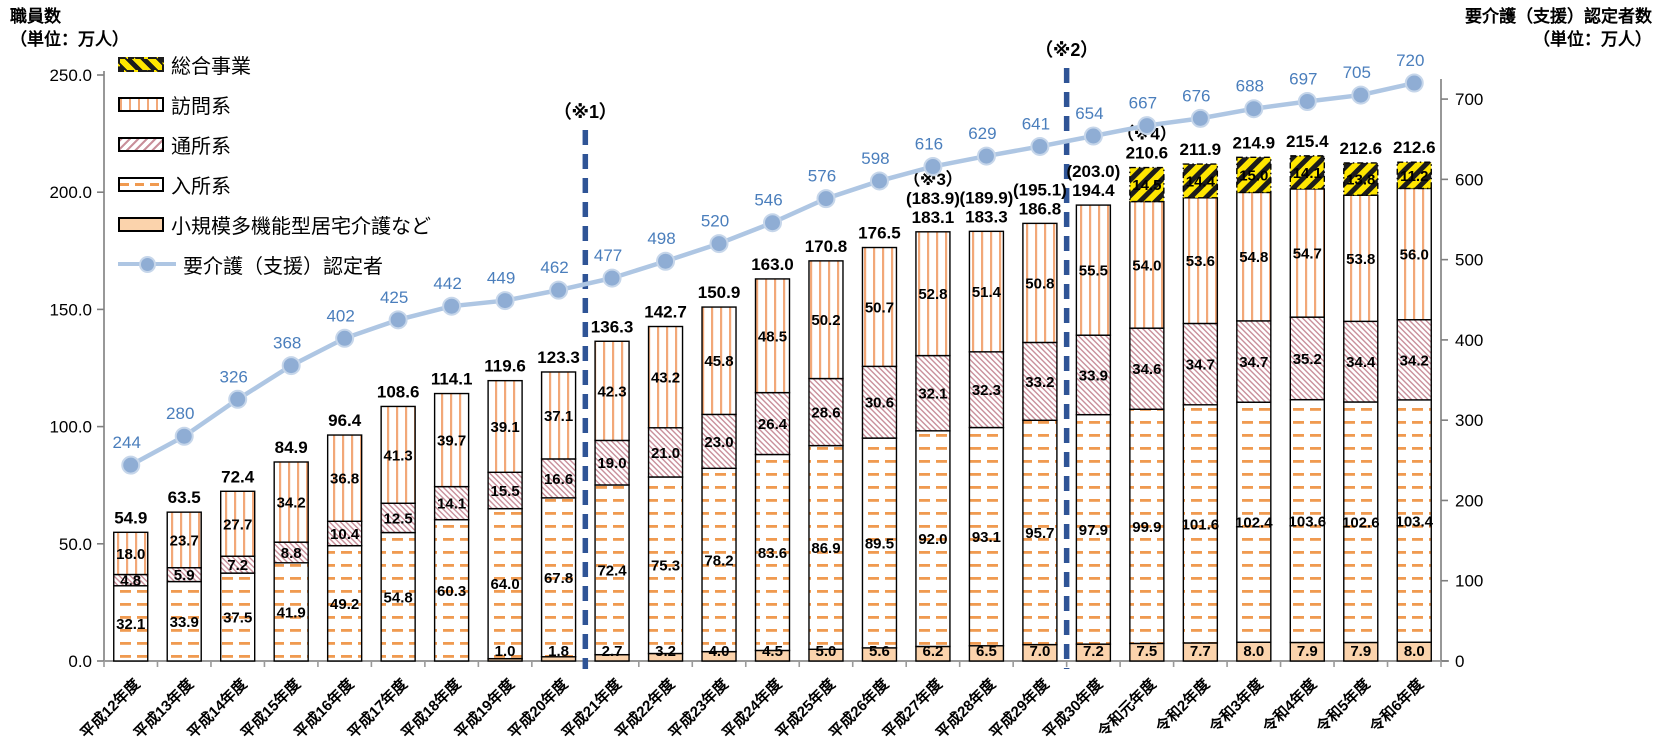 The image size is (1660, 753). What do you see at coordinates (768, 200) in the screenshot?
I see `line-value-label: 546` at bounding box center [768, 200].